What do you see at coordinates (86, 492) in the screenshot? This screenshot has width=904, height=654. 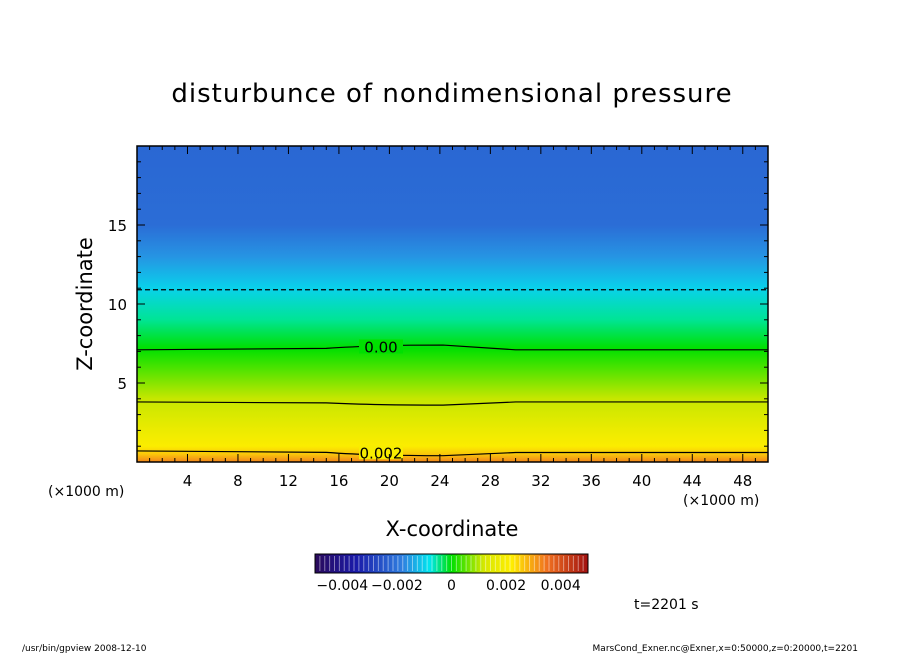 I see `z-unit-label: (×1000 m)` at bounding box center [86, 492].